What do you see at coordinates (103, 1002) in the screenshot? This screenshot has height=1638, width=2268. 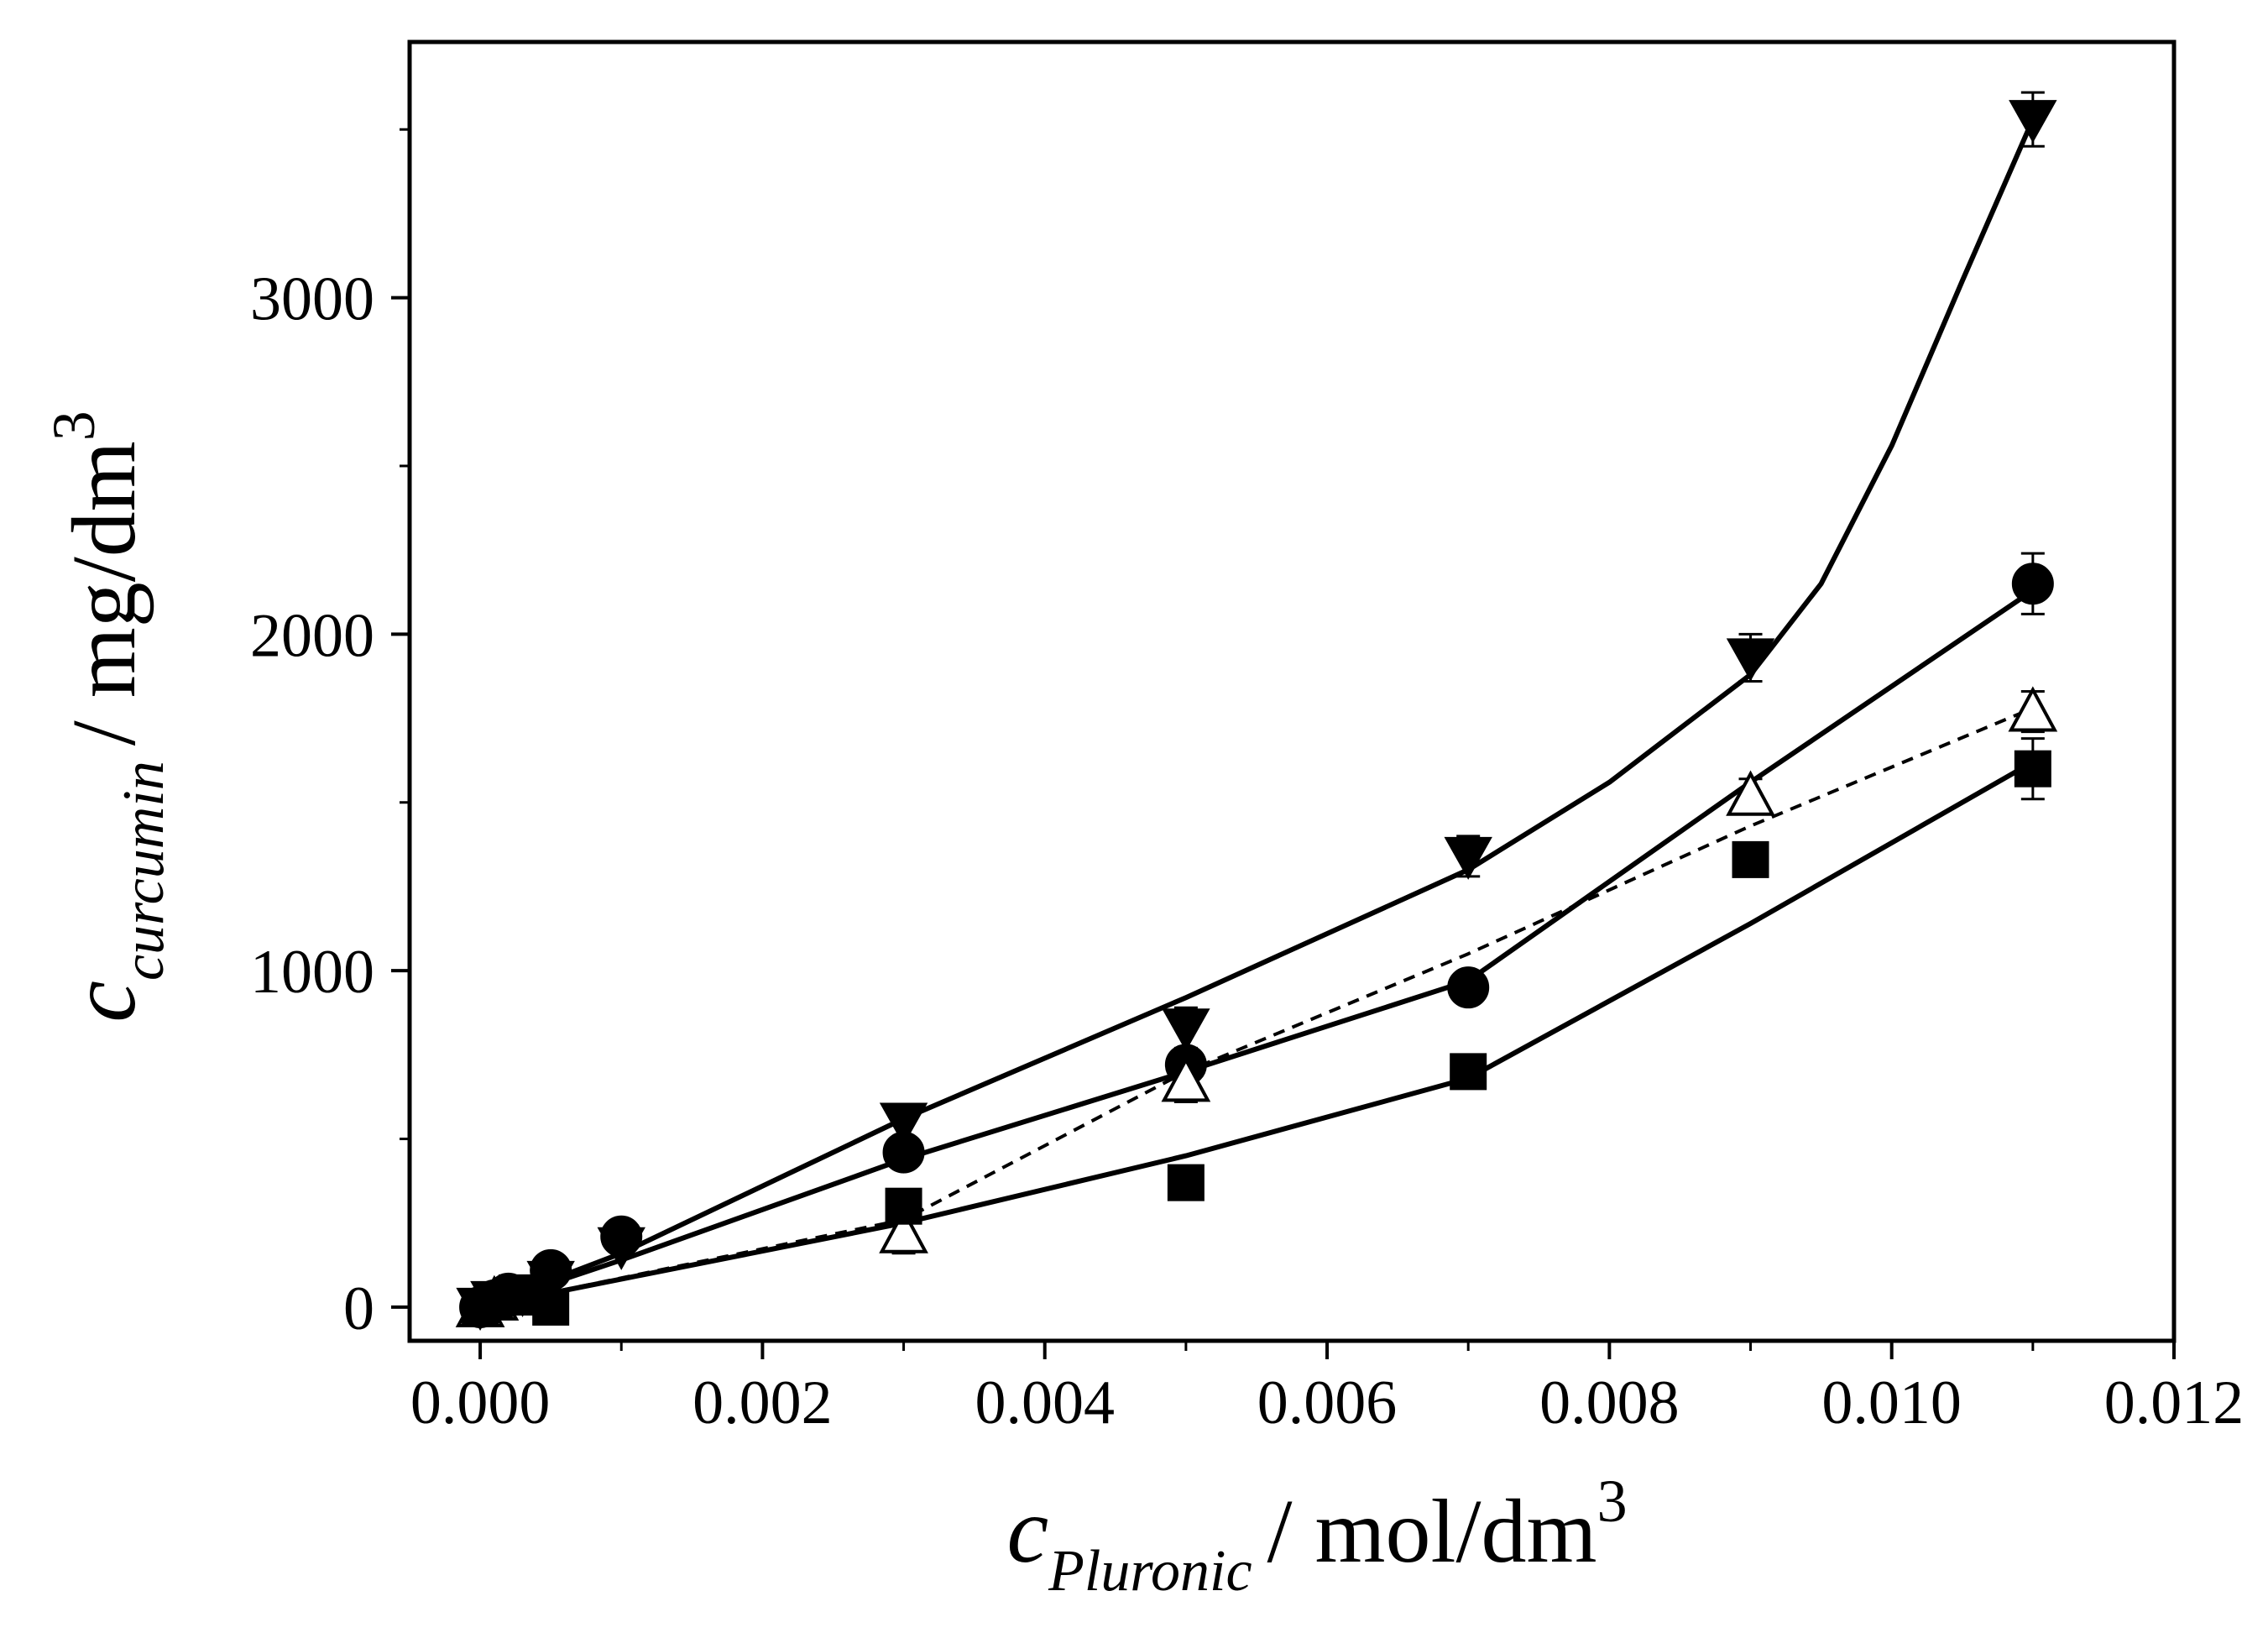 I see `y-axis-symbol: c` at bounding box center [103, 1002].